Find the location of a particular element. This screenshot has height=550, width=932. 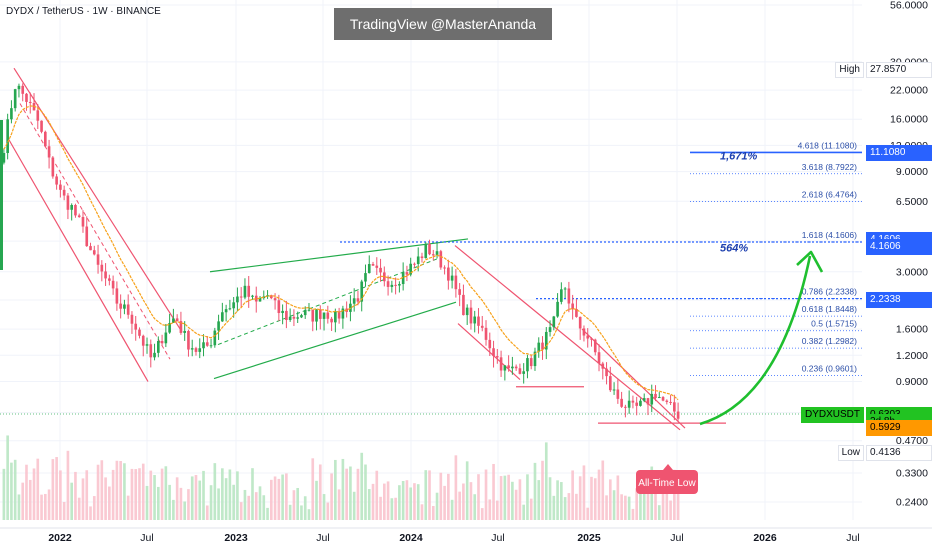

time-tick-label: Jul is located at coordinates (676, 538).